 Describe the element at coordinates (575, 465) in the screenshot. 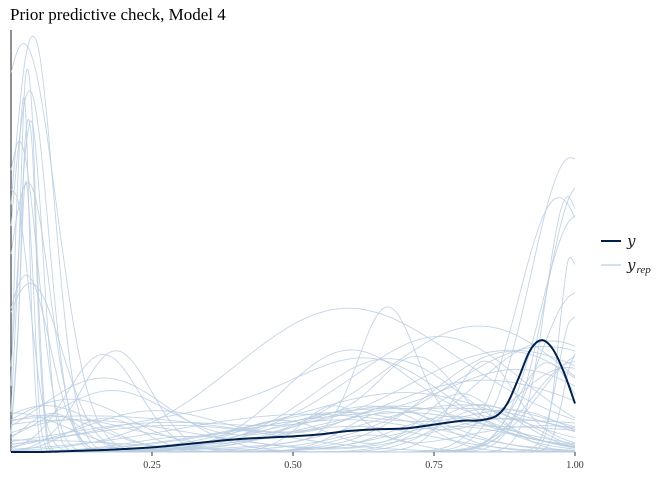

I see `x-tick-label: 1.00` at that location.